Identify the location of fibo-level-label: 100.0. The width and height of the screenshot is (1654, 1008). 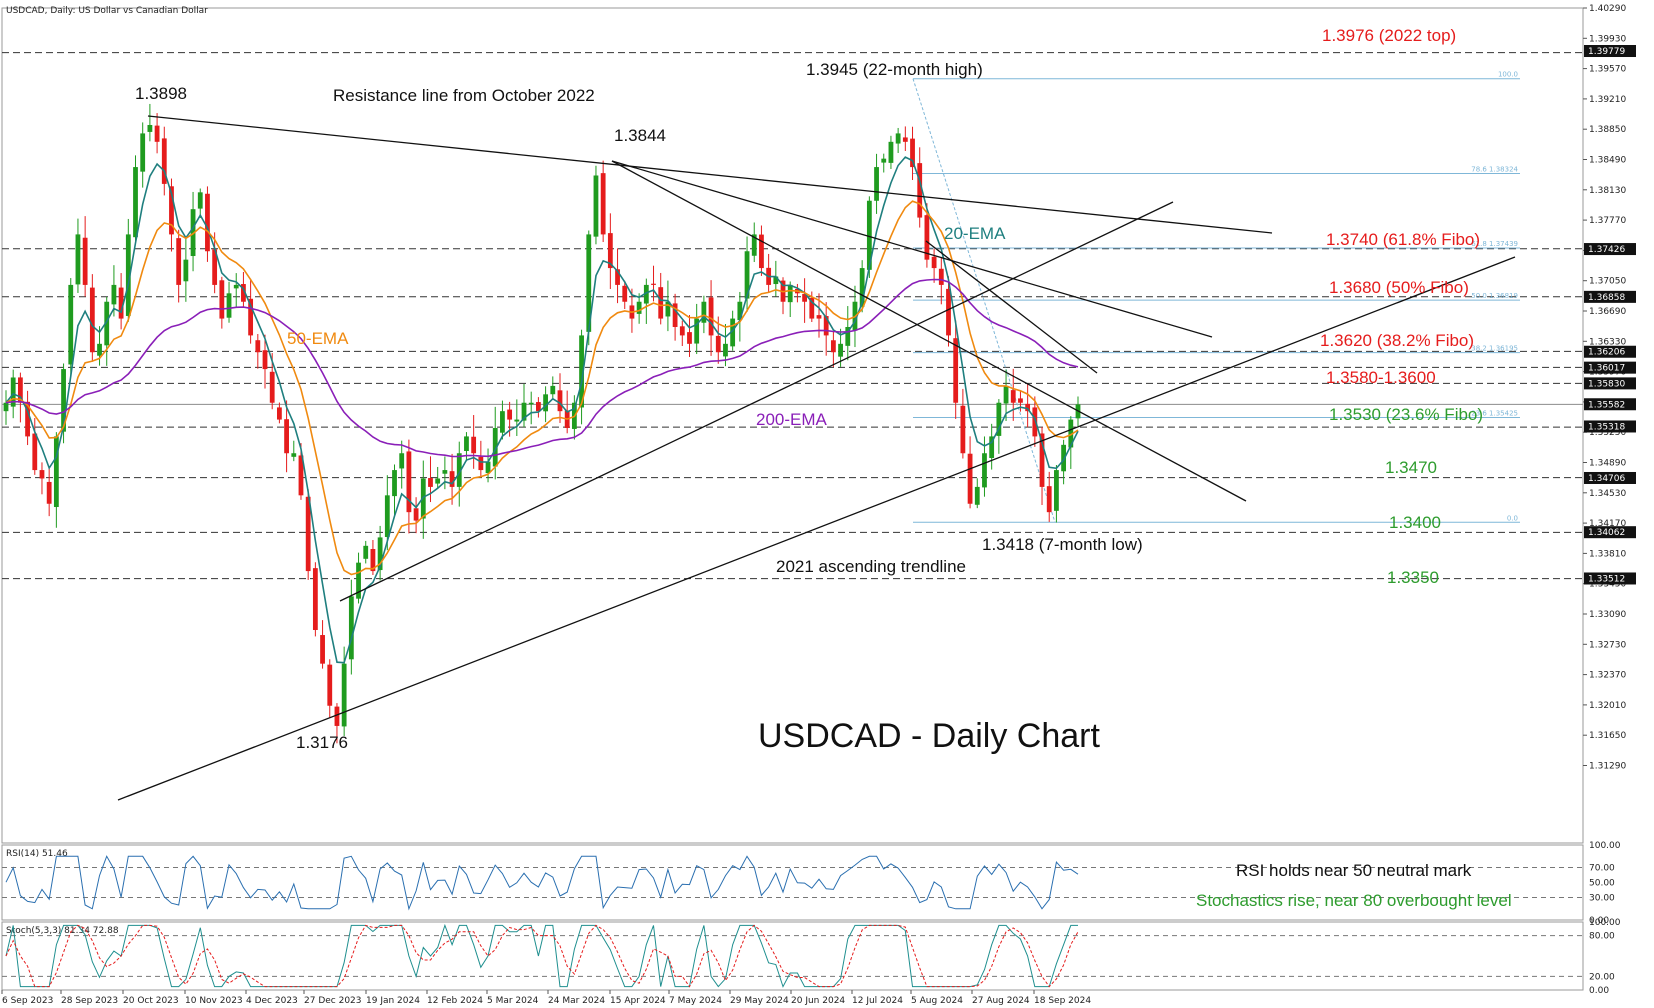
(1508, 75).